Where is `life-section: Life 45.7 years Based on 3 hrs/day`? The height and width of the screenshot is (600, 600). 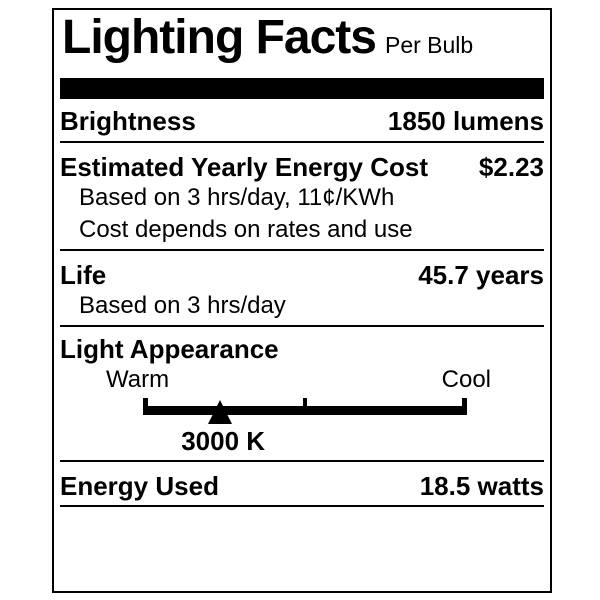 life-section: Life 45.7 years Based on 3 hrs/day is located at coordinates (302, 289).